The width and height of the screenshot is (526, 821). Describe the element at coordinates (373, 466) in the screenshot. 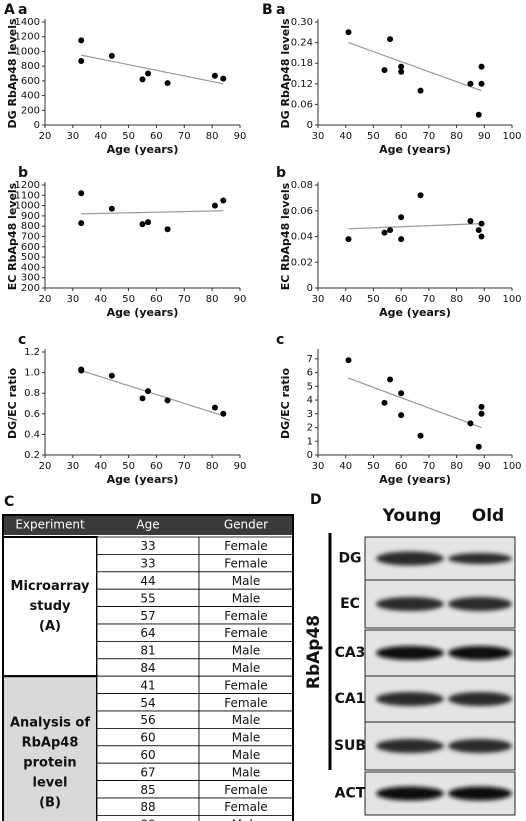

I see `x-tick-label: 50` at that location.